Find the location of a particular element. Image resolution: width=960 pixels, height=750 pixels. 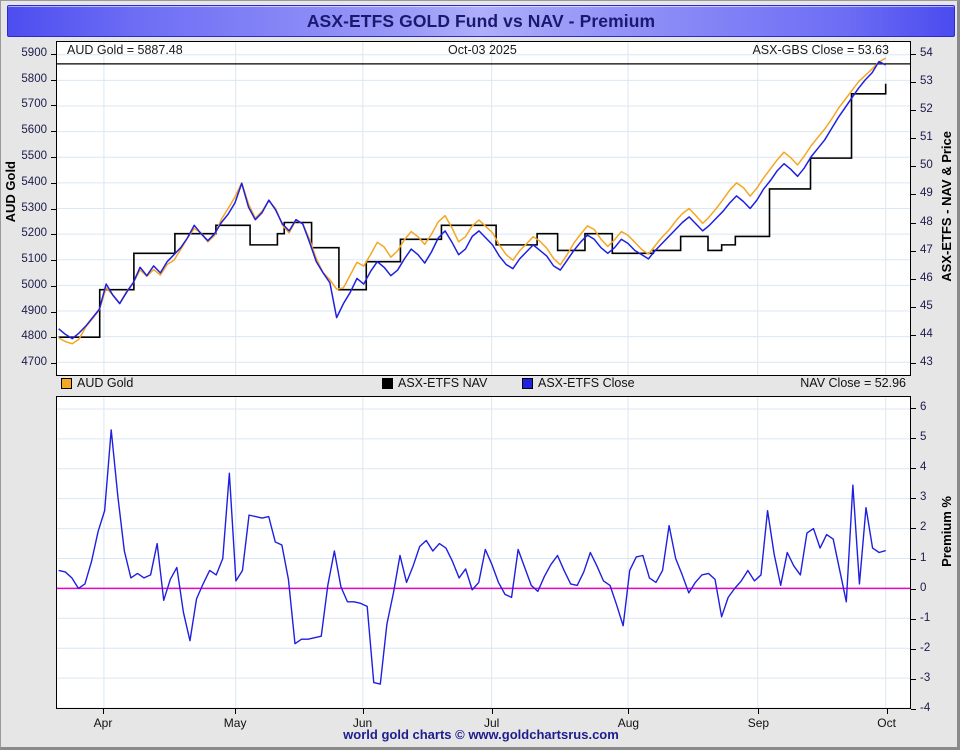

x-axis-tick-label: Jul is located at coordinates (491, 723).